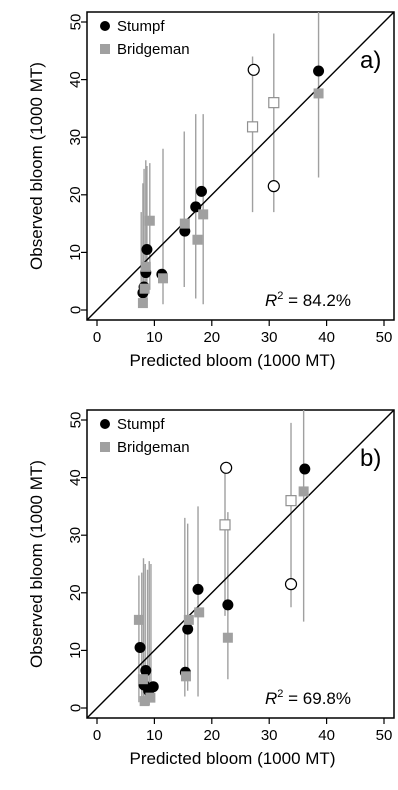  Describe the element at coordinates (233, 758) in the screenshot. I see `x-axis-title-b: Predicted bloom (1000 MT)` at that location.